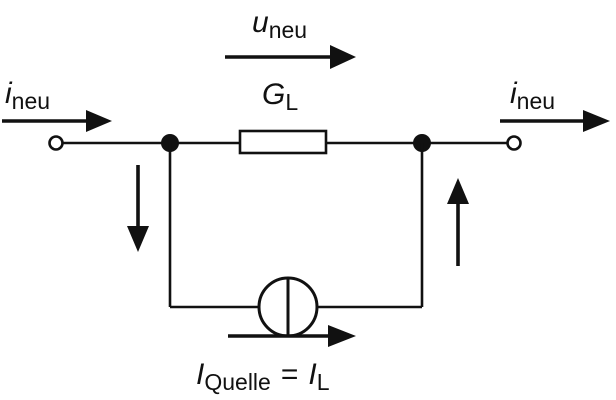  What do you see at coordinates (343, 57) in the screenshot?
I see `voltage-arrowhead` at bounding box center [343, 57].